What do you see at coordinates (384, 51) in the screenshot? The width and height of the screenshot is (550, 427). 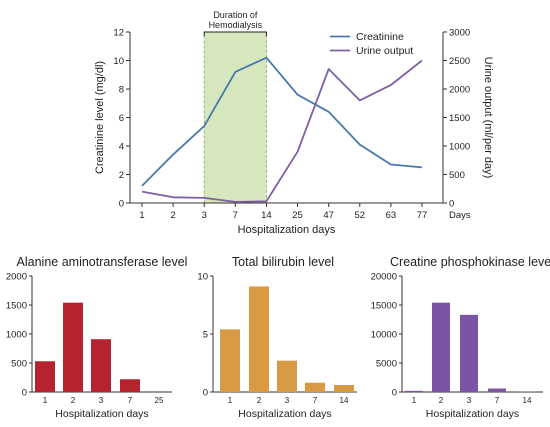 I see `legend-label-urine-output: Urine output` at bounding box center [384, 51].